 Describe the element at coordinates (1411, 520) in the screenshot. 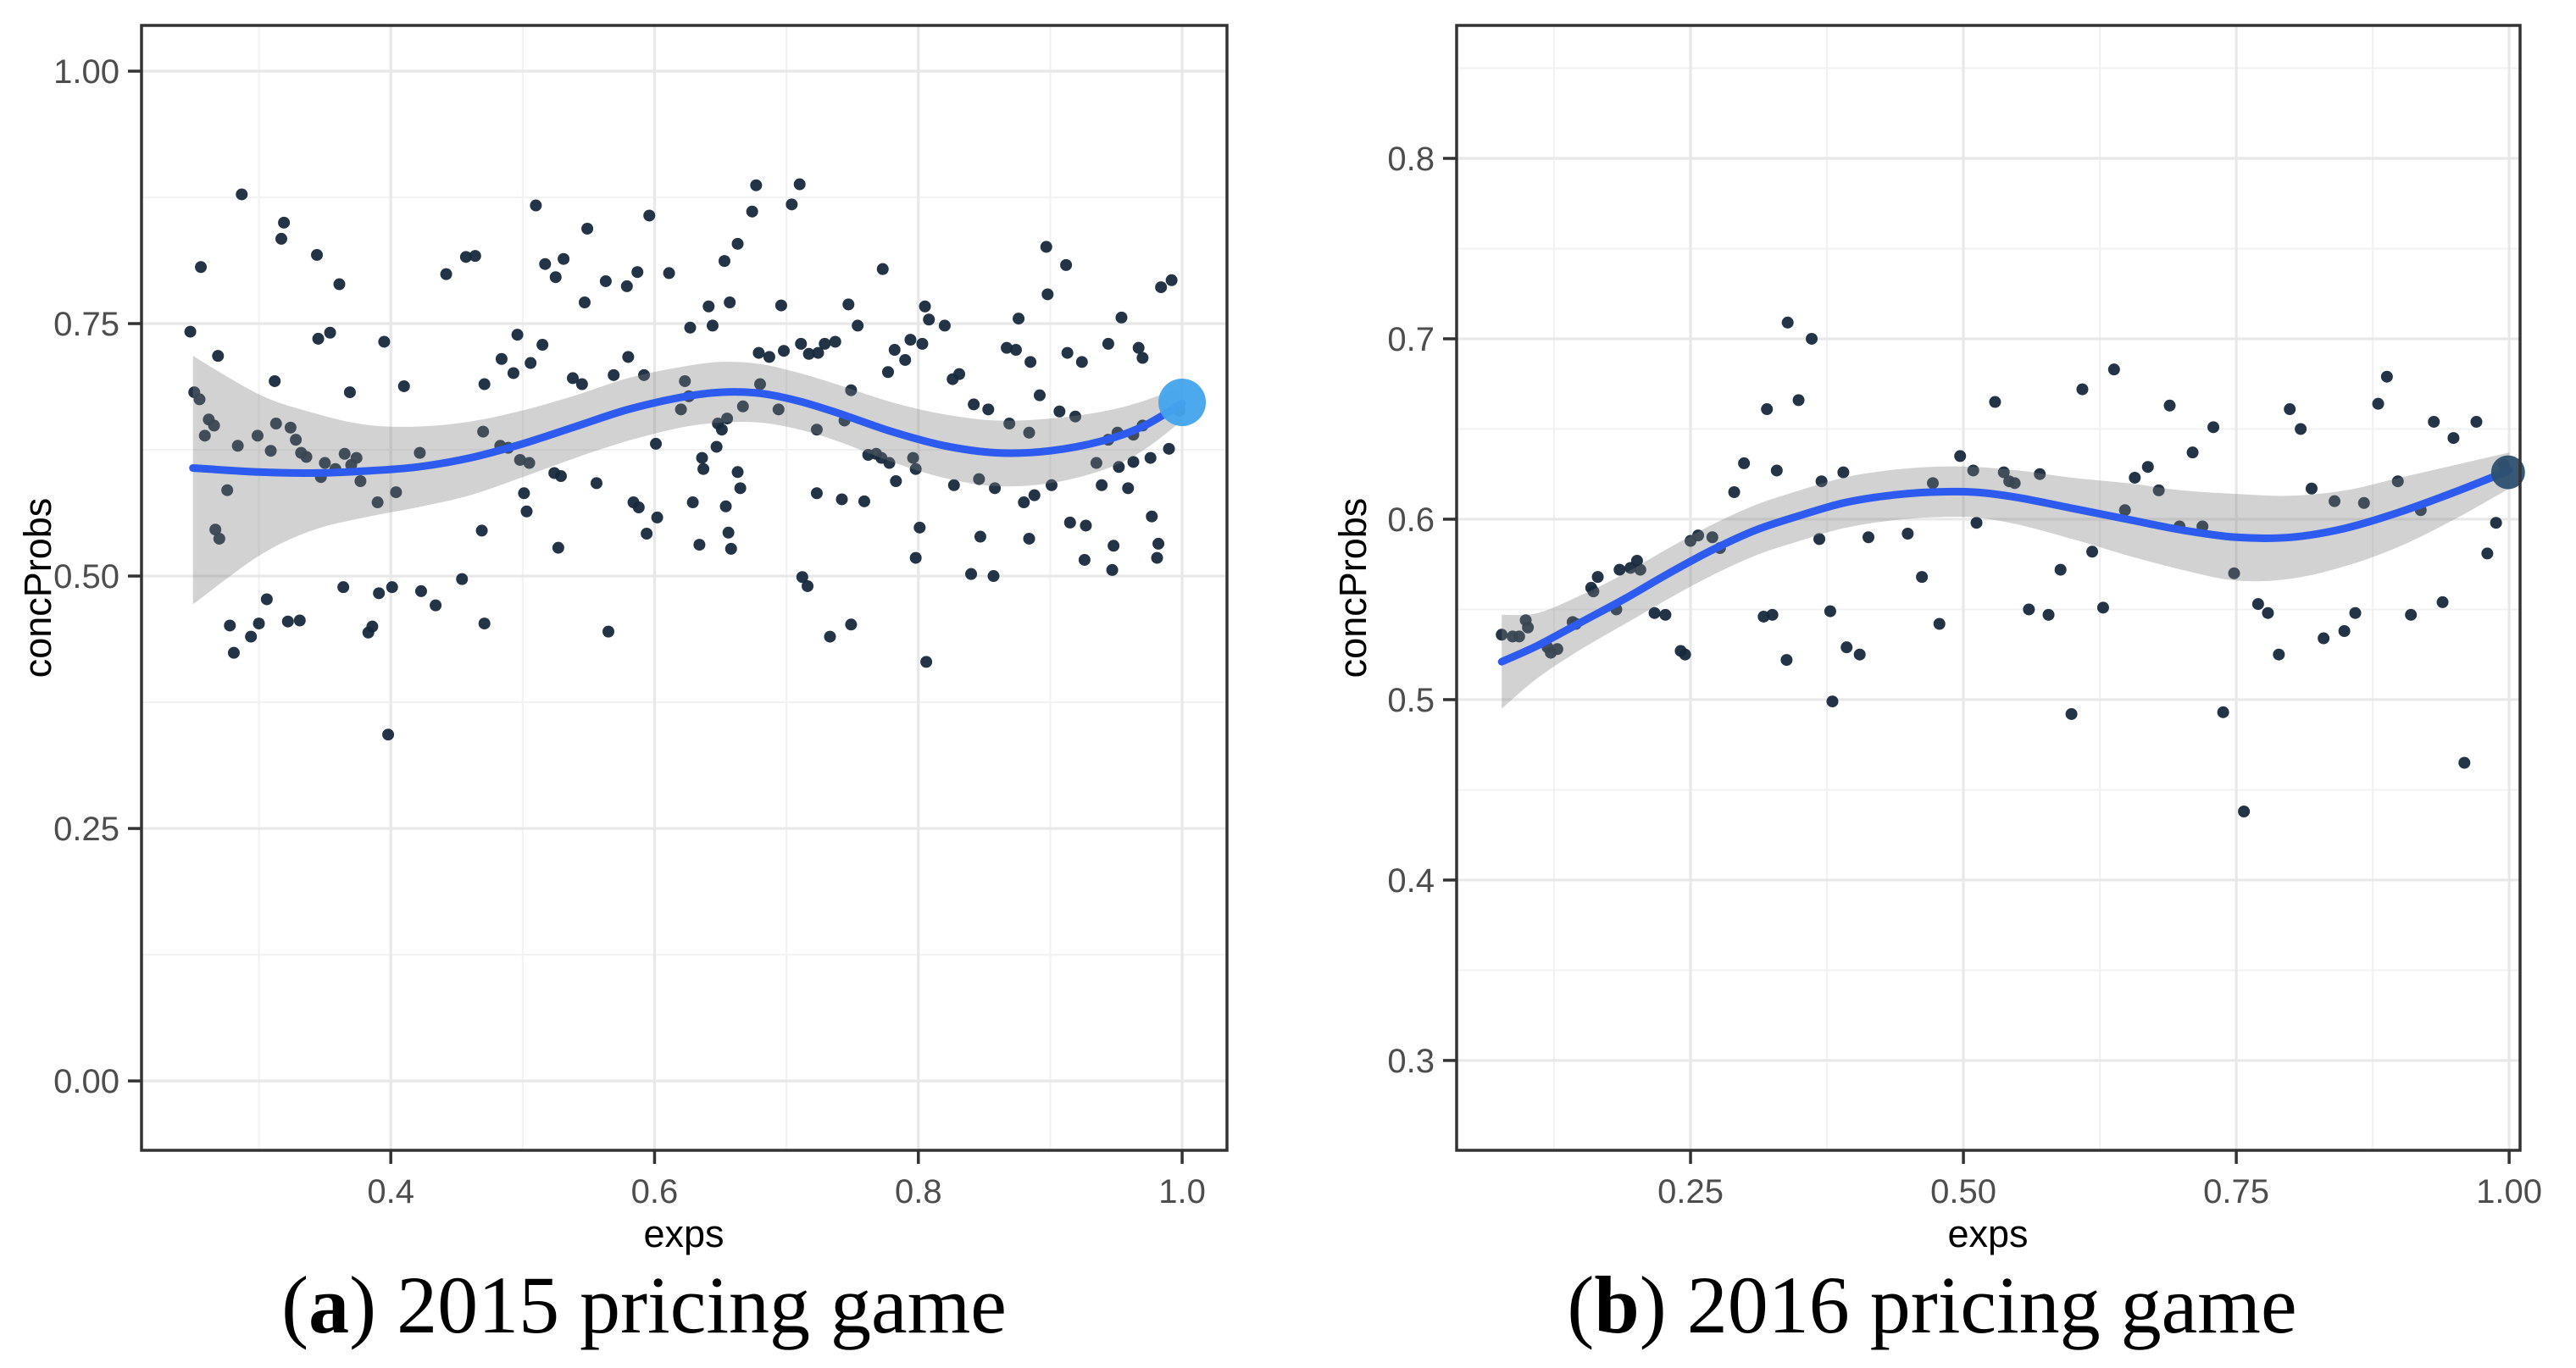

I see `y-tick-label: 0.6` at that location.